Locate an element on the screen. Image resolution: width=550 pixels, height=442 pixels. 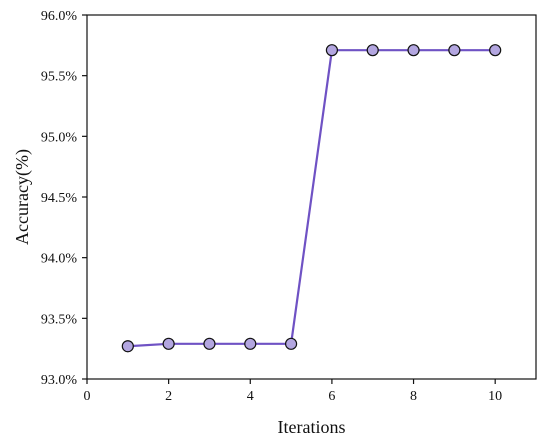
x-tick-label: 8 is located at coordinates (413, 396).